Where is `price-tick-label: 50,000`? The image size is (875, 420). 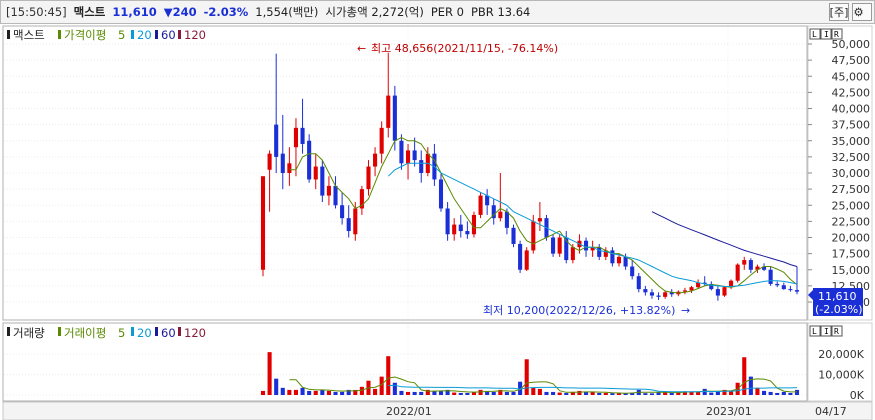
price-tick-label: 50,000 is located at coordinates (851, 44).